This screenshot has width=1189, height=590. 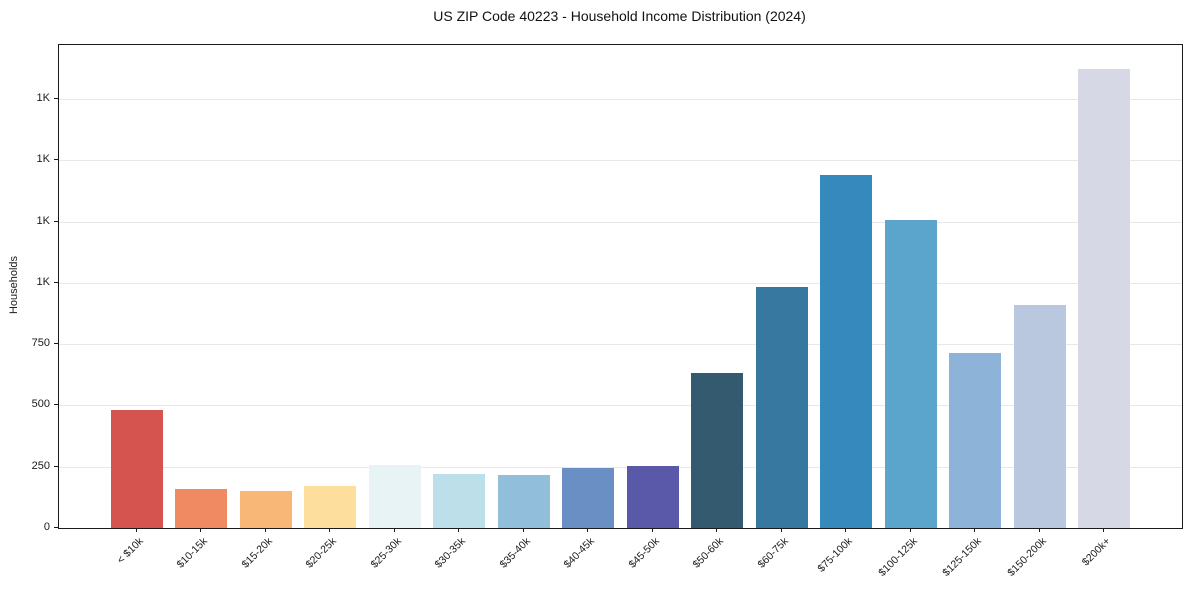 I want to click on y-tick-label: 750, so click(x=40, y=343).